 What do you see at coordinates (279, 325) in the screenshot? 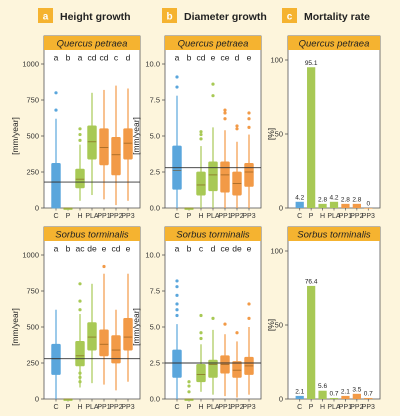
I see `y-tick-label: 50` at bounding box center [279, 325].